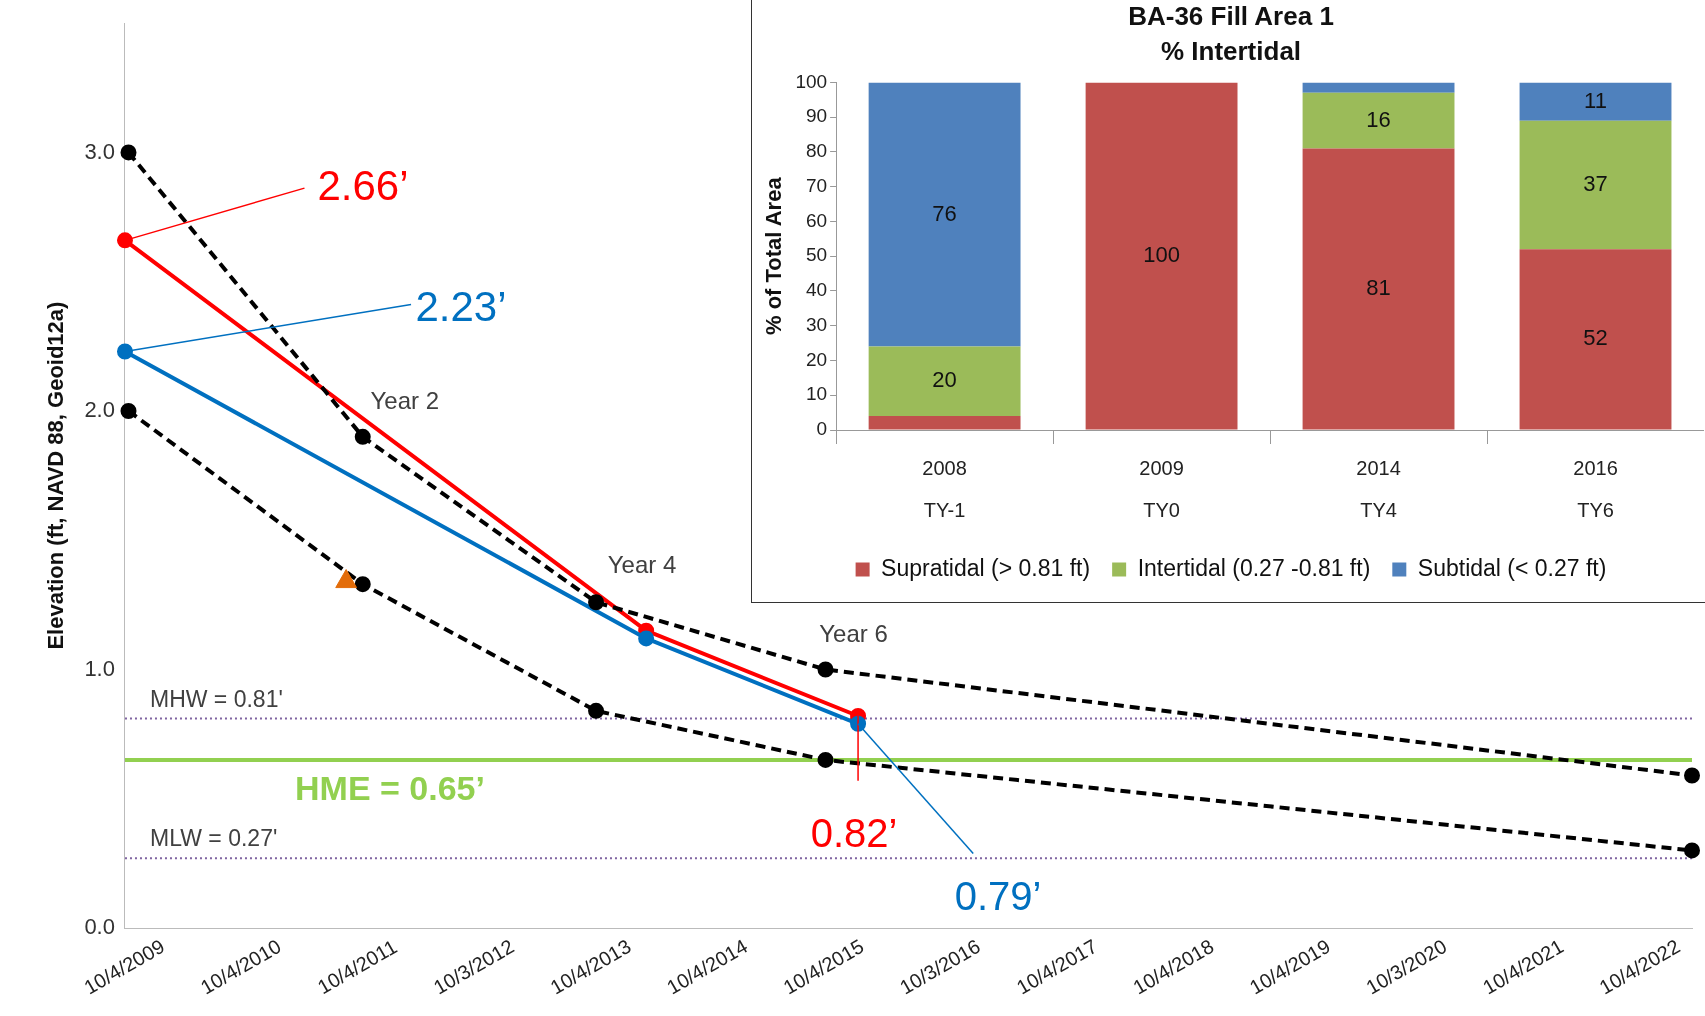 Image resolution: width=1705 pixels, height=1016 pixels. Describe the element at coordinates (99, 927) in the screenshot. I see `y-tick-label: 0.0` at that location.